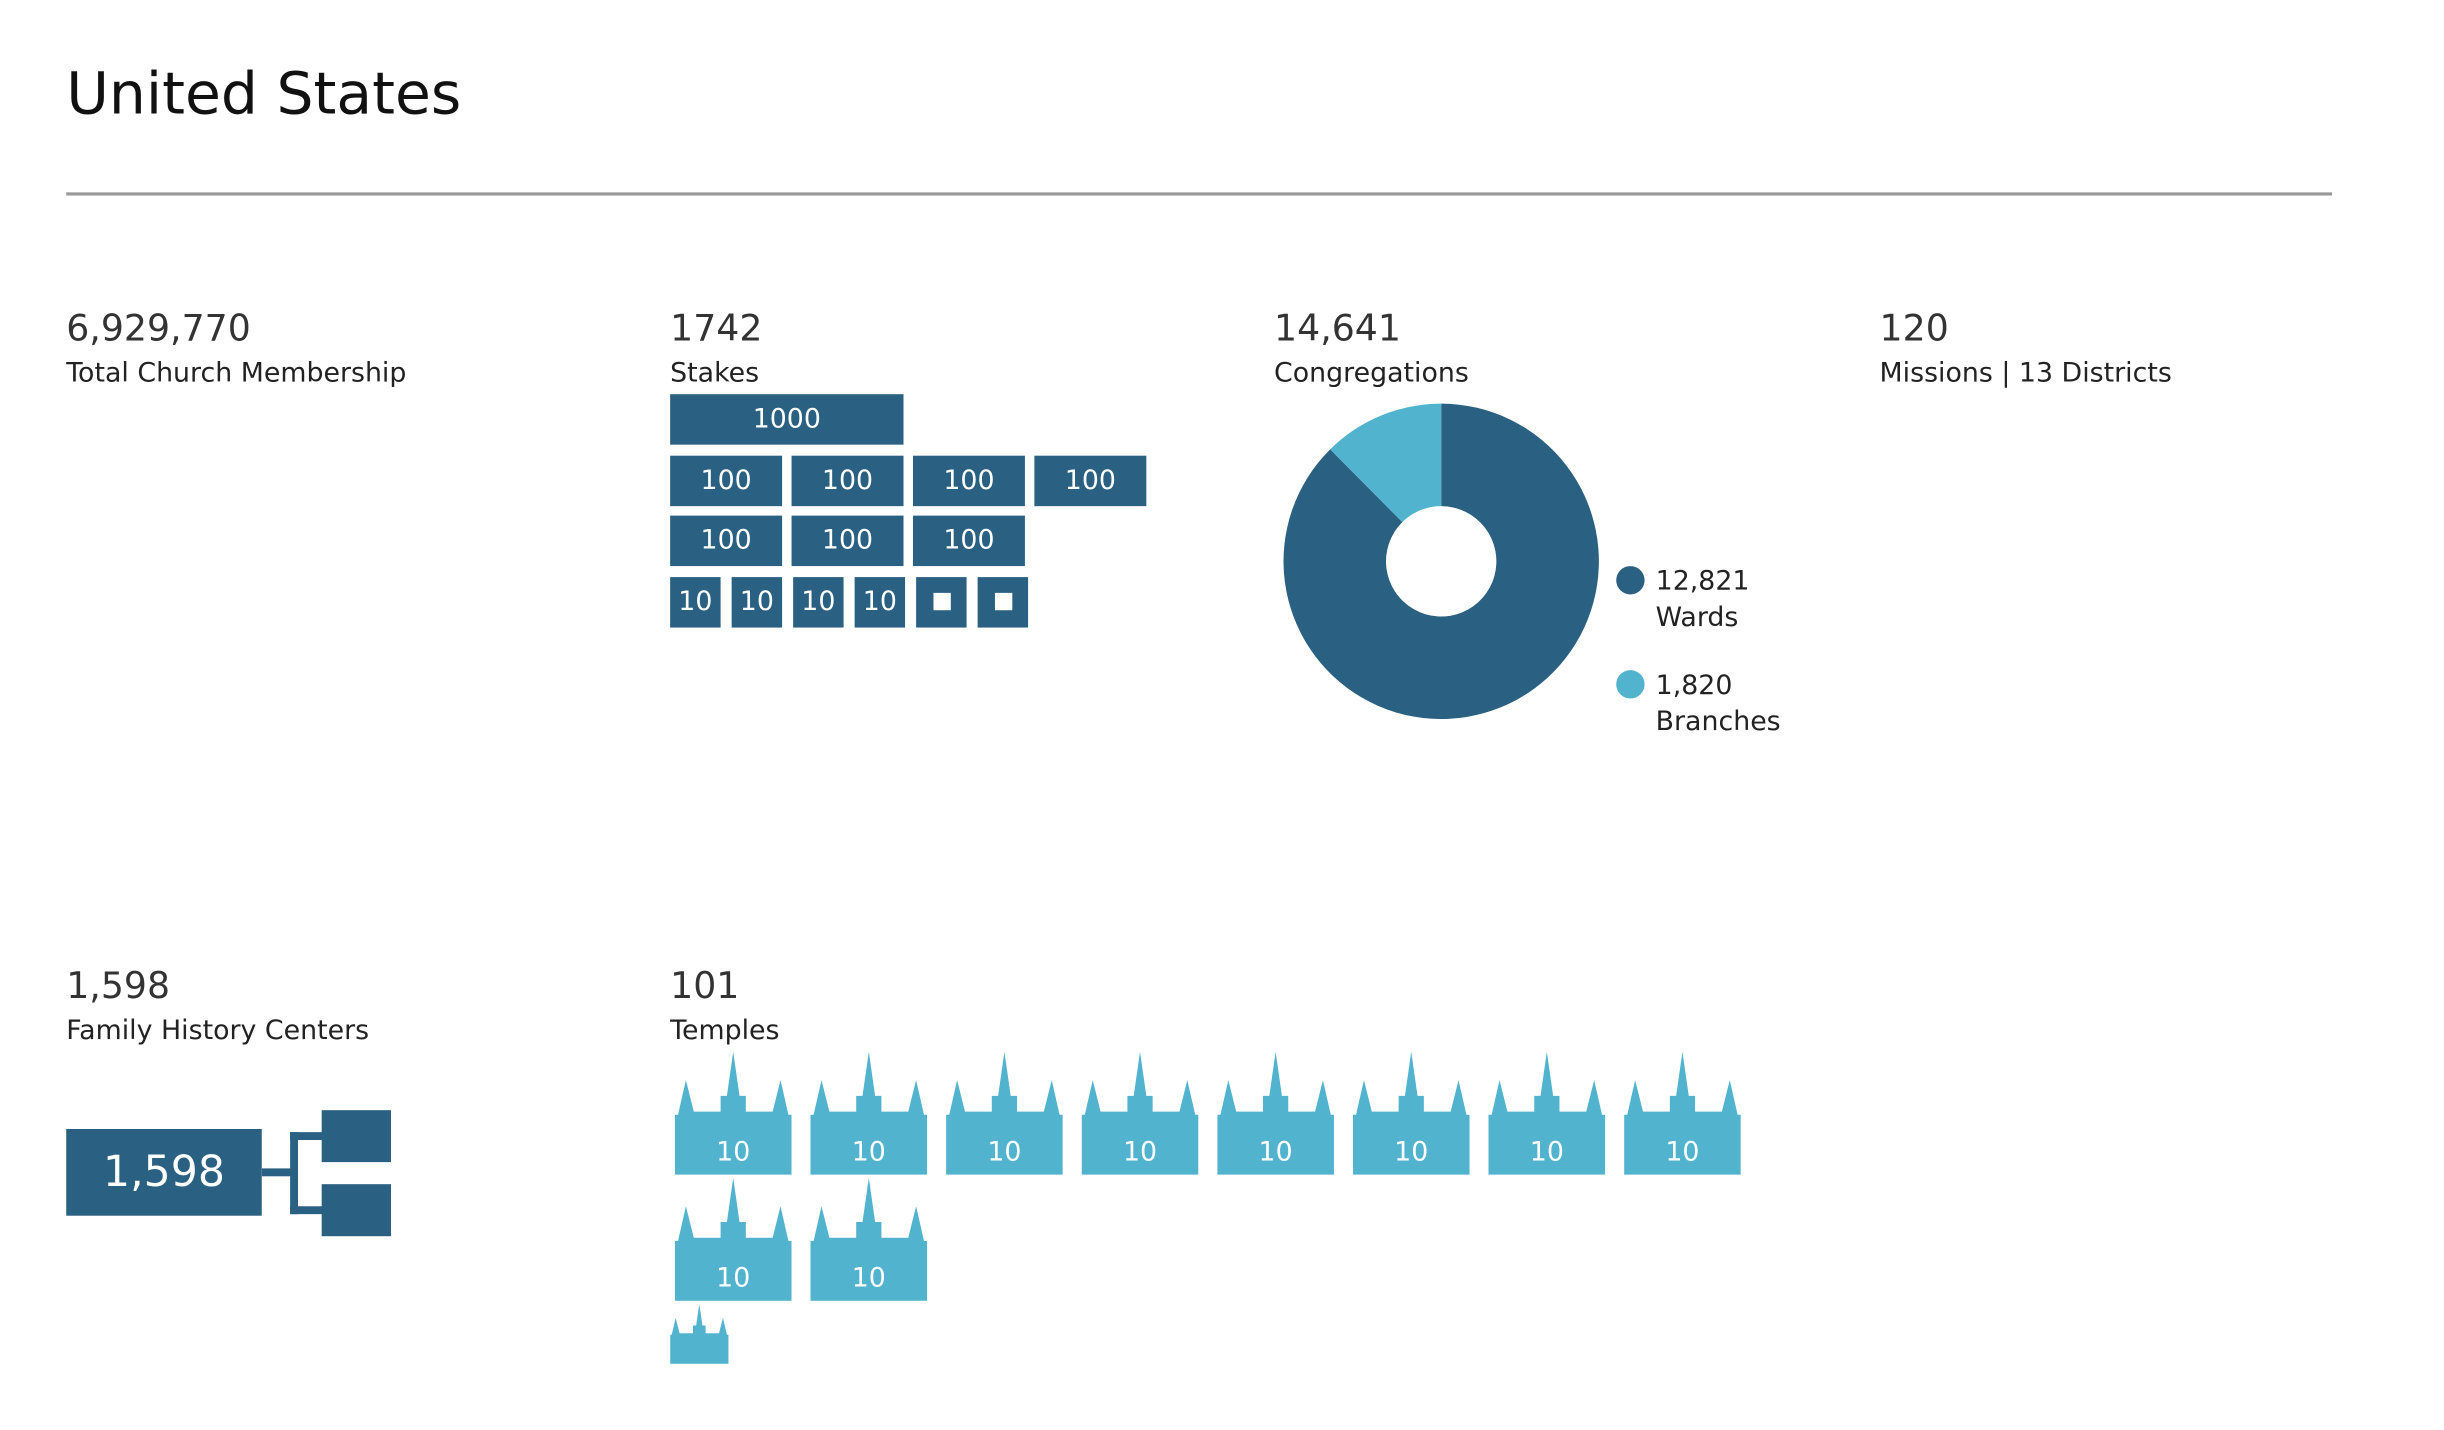 This screenshot has width=2444, height=1430. What do you see at coordinates (1697, 618) in the screenshot?
I see `legend-wards-label: Wards` at bounding box center [1697, 618].